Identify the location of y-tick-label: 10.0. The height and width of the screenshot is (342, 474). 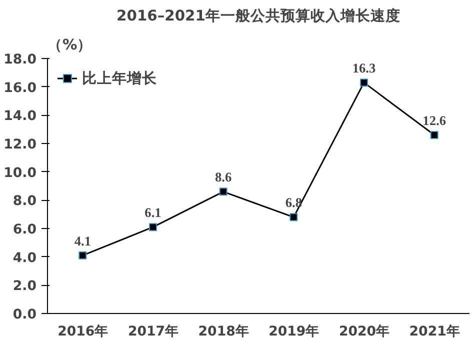
(20, 173).